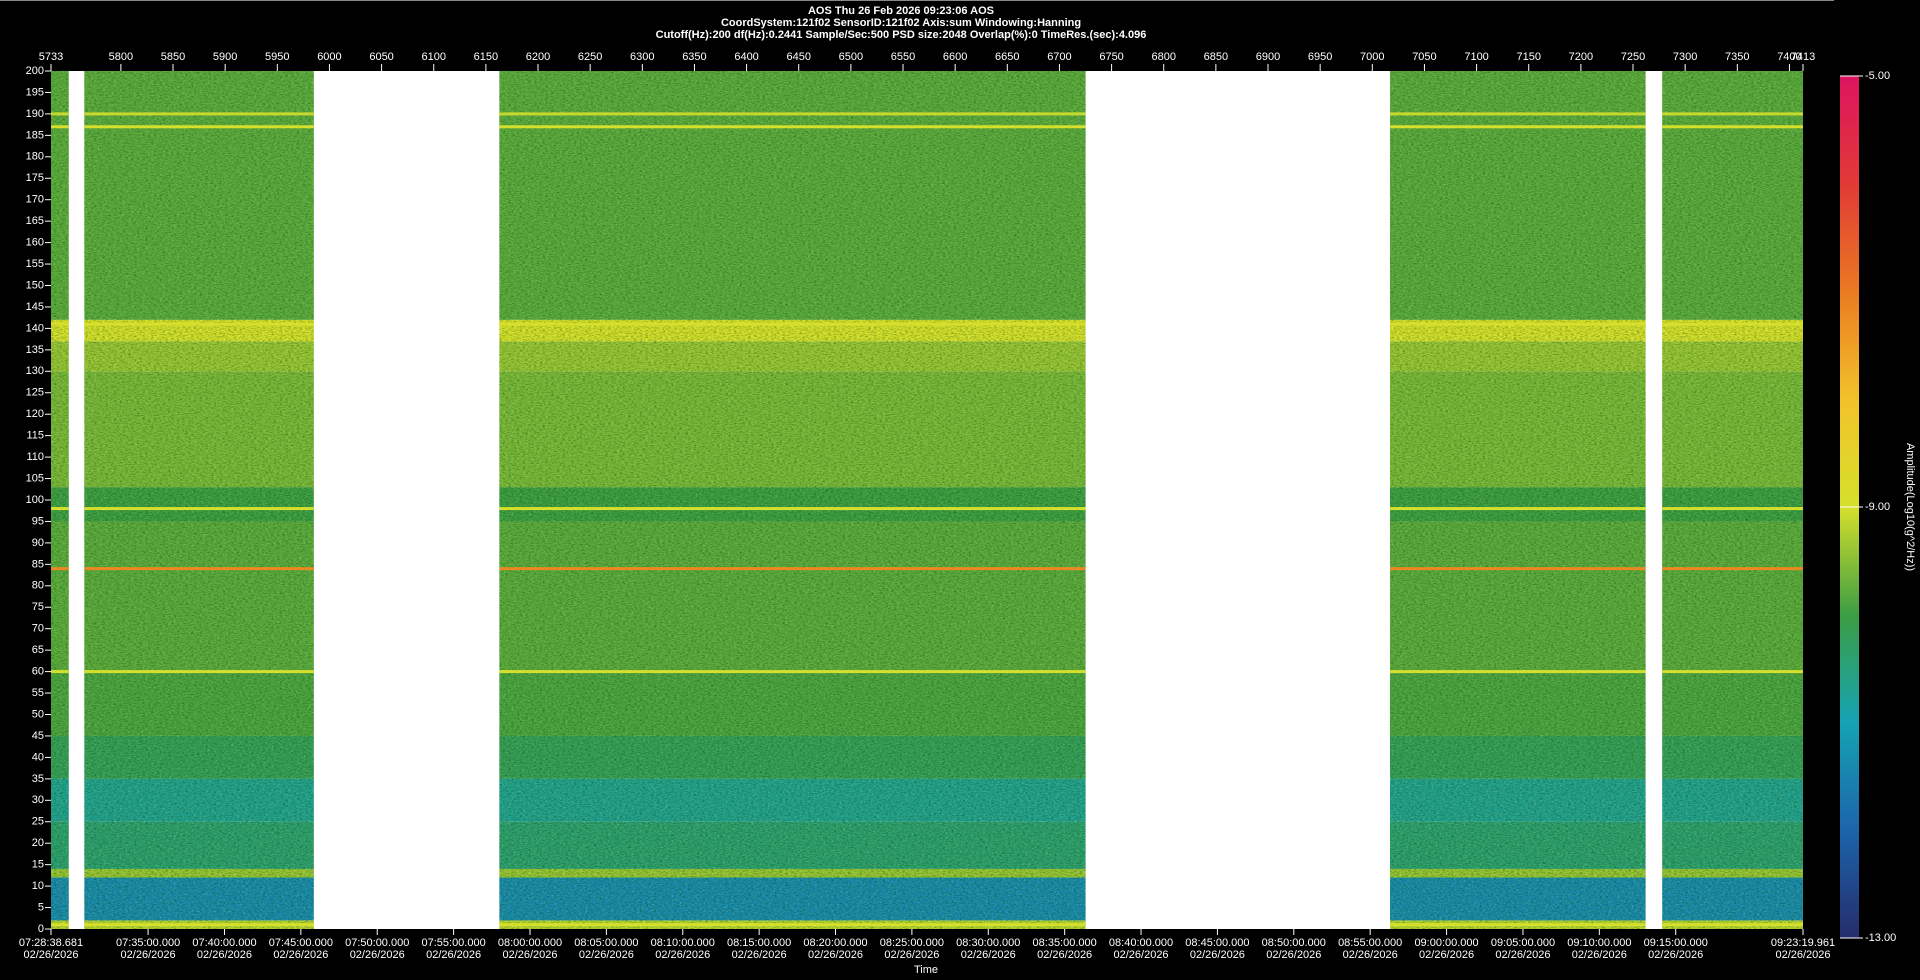 Image resolution: width=1920 pixels, height=980 pixels. I want to click on x-tick-label: 6050, so click(381, 57).